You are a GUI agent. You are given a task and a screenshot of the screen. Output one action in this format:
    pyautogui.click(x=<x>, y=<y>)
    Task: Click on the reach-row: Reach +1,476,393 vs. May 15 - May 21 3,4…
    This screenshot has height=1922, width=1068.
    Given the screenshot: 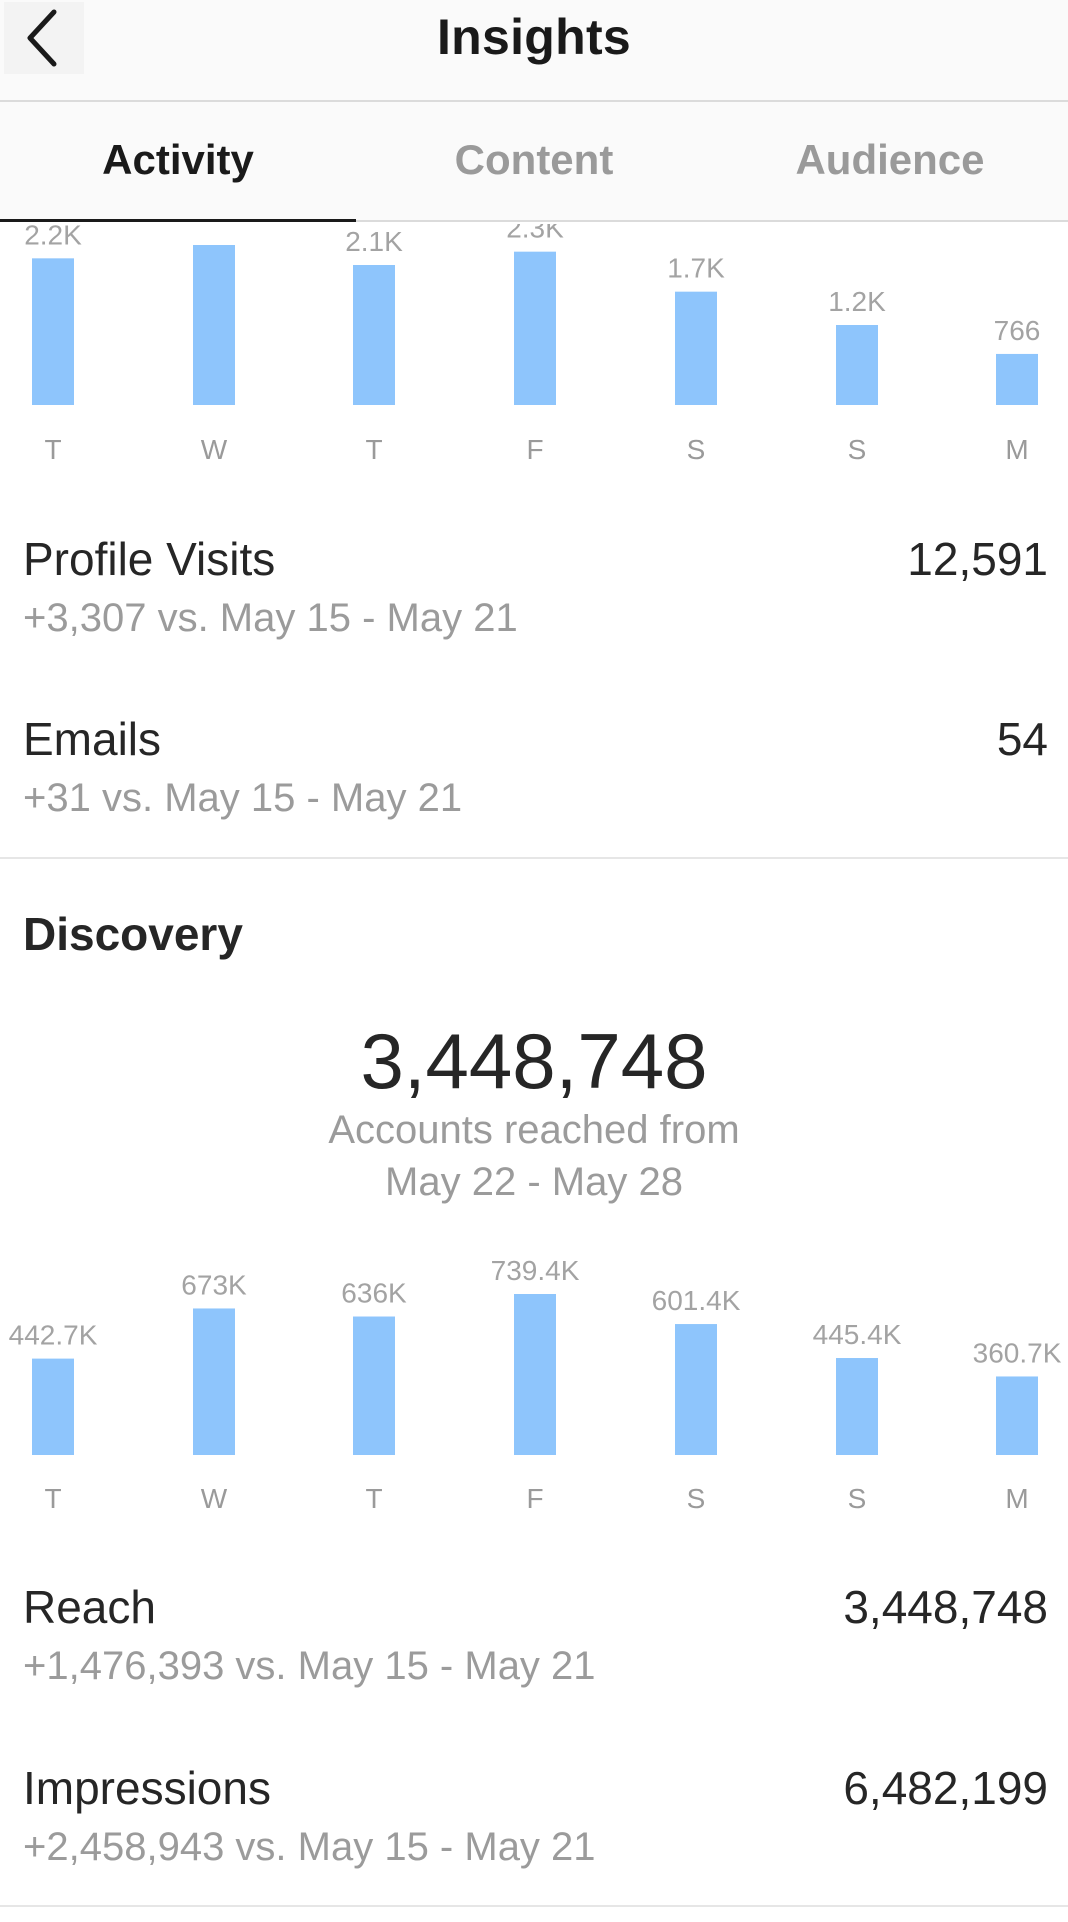 What is the action you would take?
    pyautogui.click(x=535, y=1634)
    